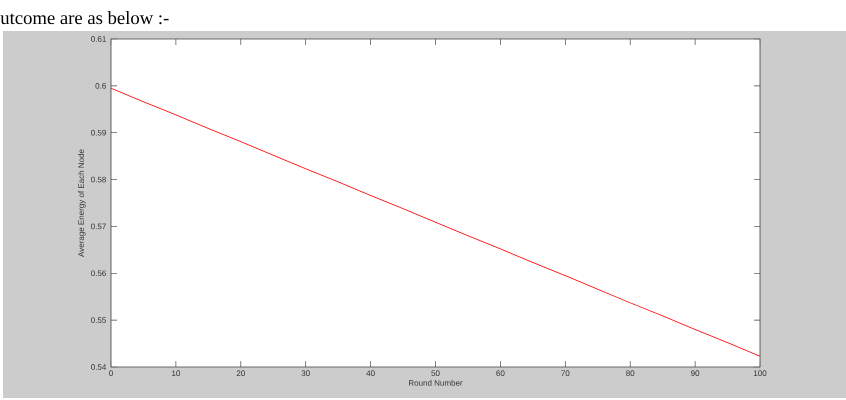  Describe the element at coordinates (82, 203) in the screenshot. I see `y-axis-title: Average Energy of Each Node` at that location.